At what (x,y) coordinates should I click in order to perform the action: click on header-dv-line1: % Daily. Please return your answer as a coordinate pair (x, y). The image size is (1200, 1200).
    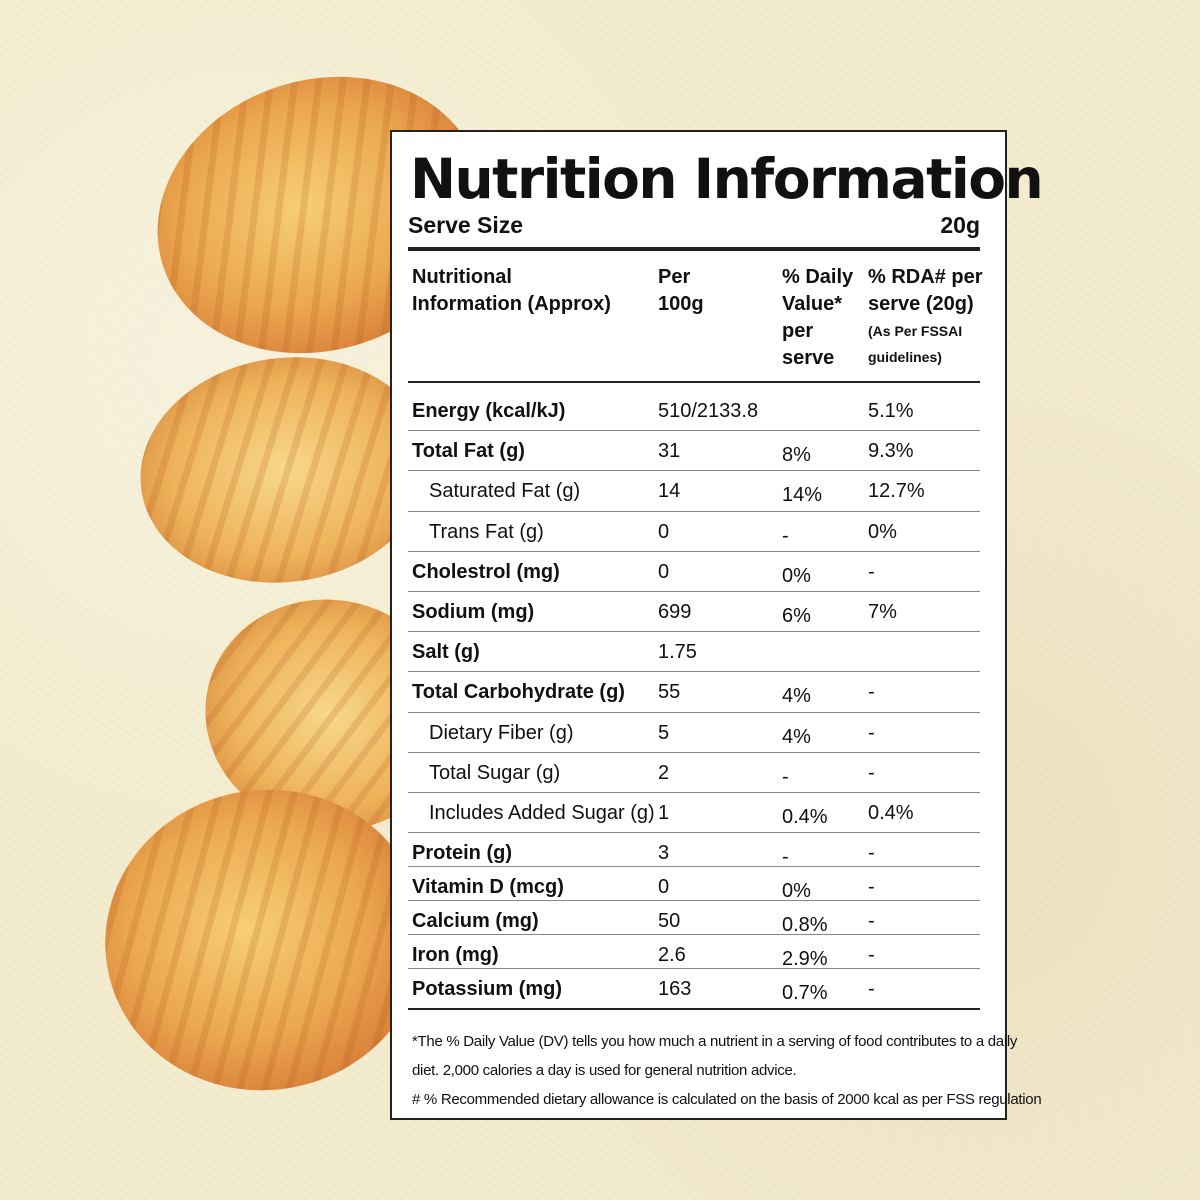
    Looking at the image, I should click on (818, 277).